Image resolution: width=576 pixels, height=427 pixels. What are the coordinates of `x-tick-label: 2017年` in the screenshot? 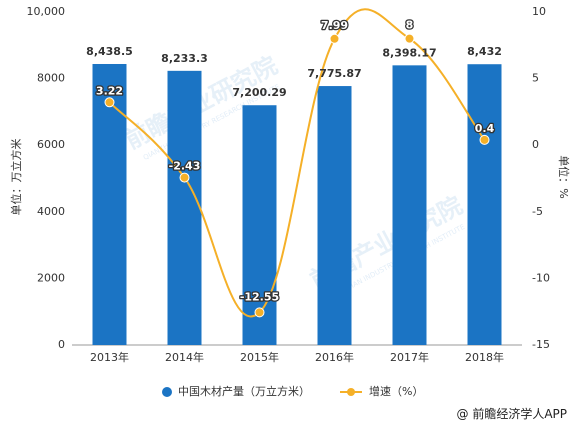 It's located at (409, 357).